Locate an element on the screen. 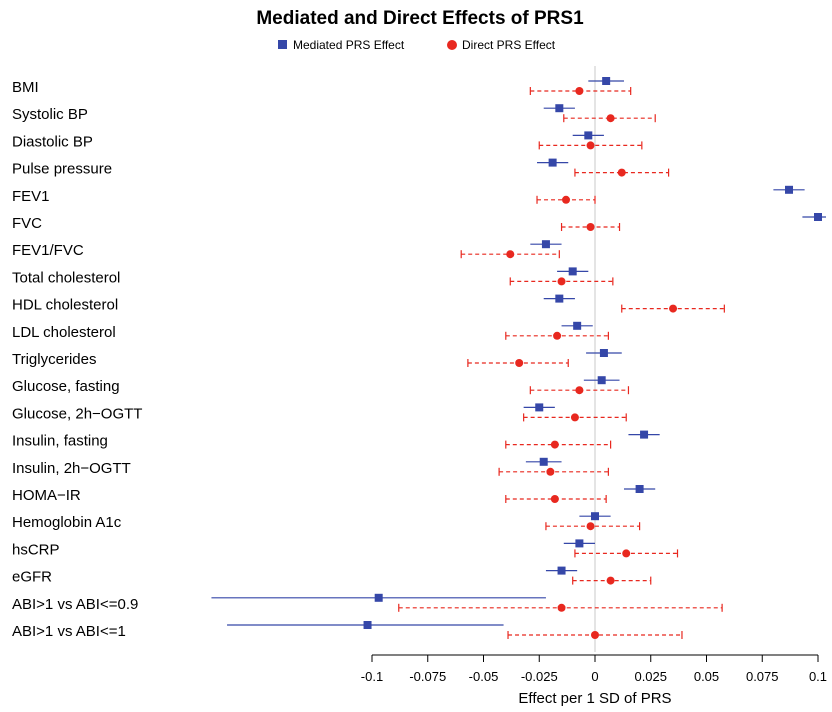  x-tick-label: -0.05 is located at coordinates (484, 676).